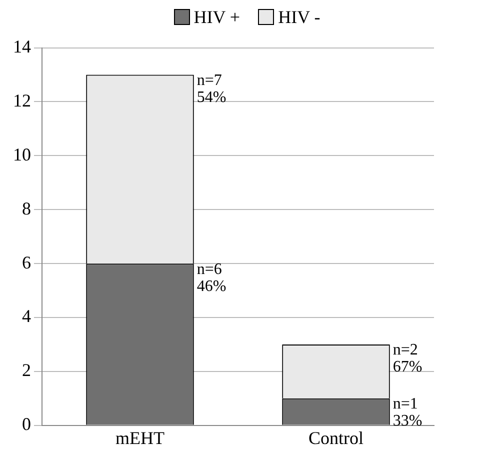 Image resolution: width=494 pixels, height=453 pixels. I want to click on x-tick-label: Control, so click(336, 438).